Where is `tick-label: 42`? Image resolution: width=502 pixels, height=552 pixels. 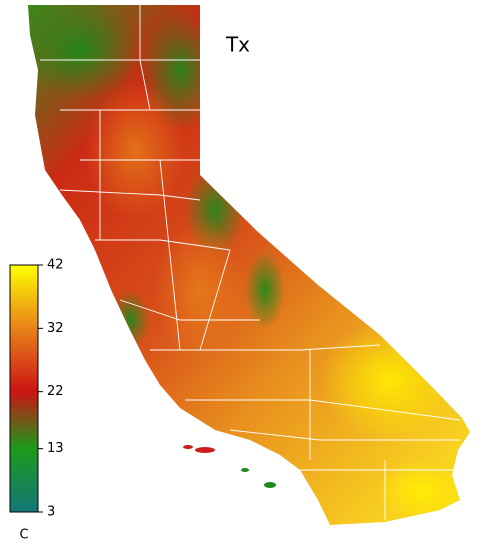
tick-label: 42 is located at coordinates (55, 265).